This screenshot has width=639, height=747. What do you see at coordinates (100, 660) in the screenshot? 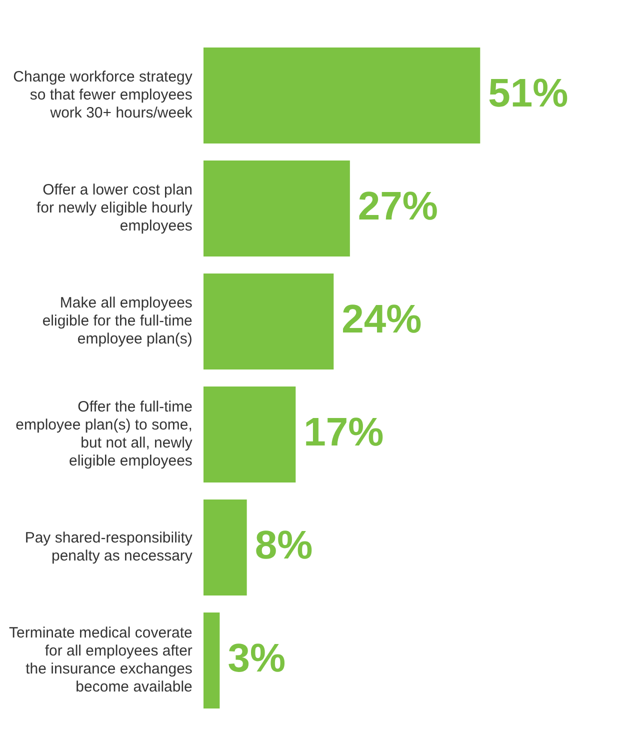
I see `y-tick-label: Terminate medical coverate for all employees after the insurance exchanges become available` at bounding box center [100, 660].